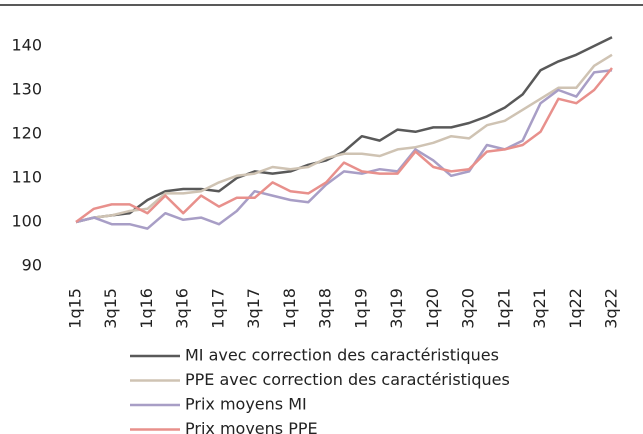 The height and width of the screenshot is (434, 643). Describe the element at coordinates (251, 426) in the screenshot. I see `legend-label: Prix moyens PPE` at that location.